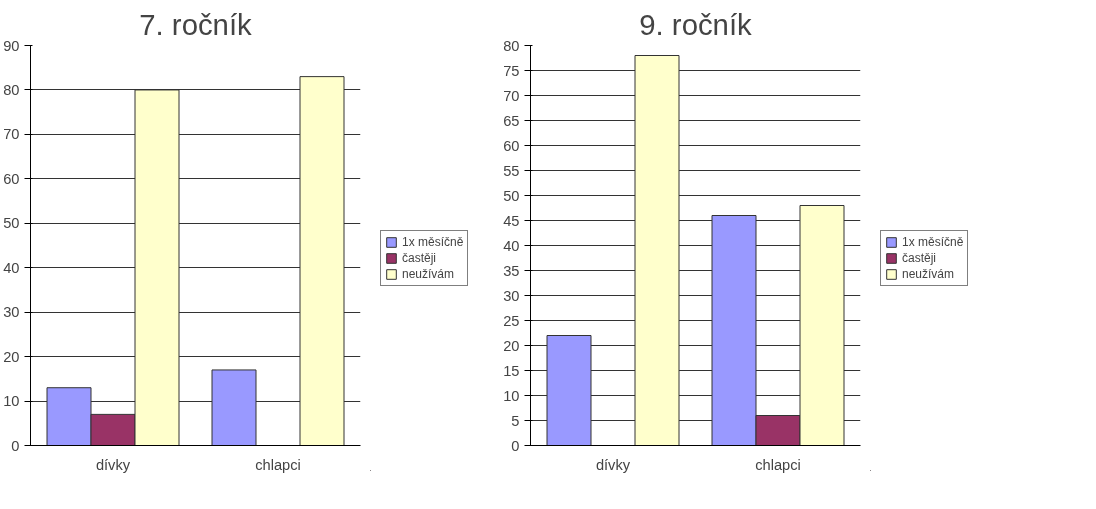  Describe the element at coordinates (196, 24) in the screenshot. I see `chart-title: 7. ročník` at that location.